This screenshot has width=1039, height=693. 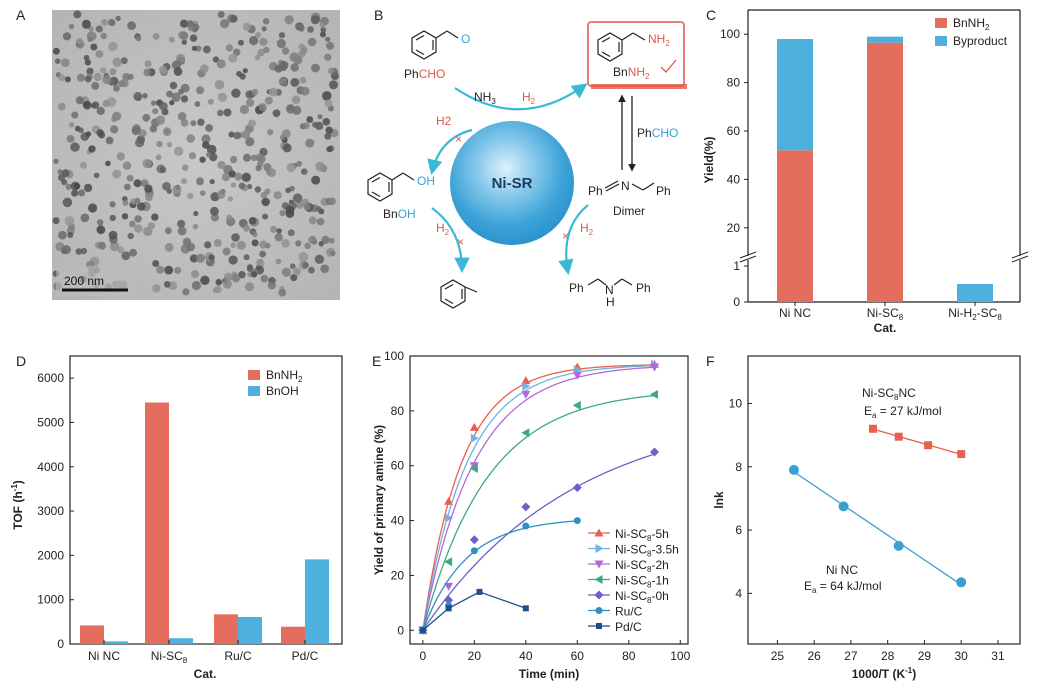 I want to click on hydrogenation-arrow, so click(x=450, y=151).